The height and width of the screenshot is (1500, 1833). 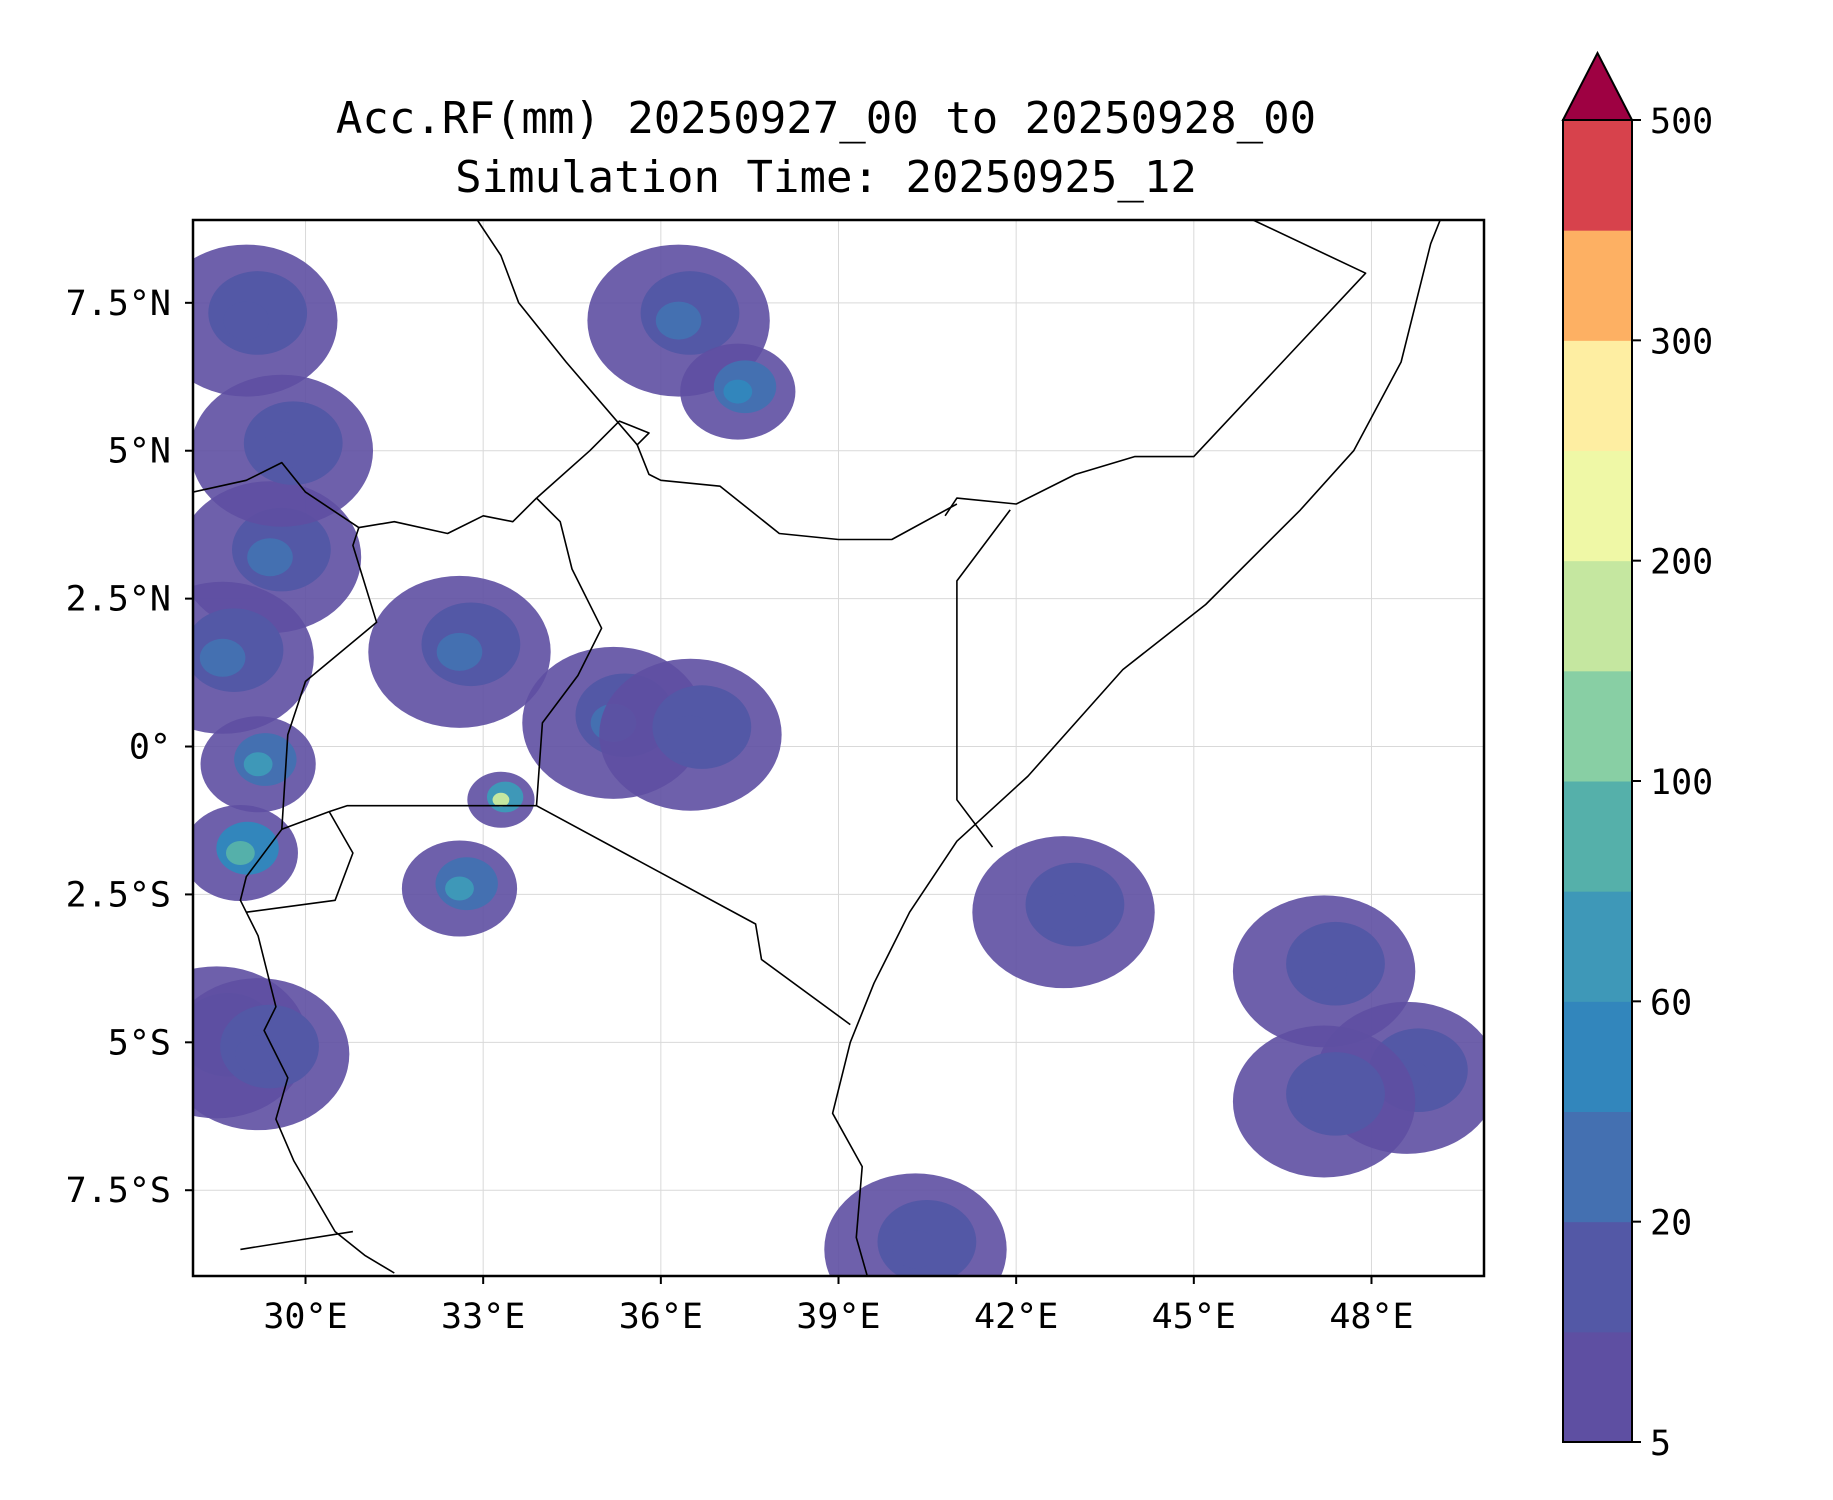 I want to click on colorbar-extend-arrow, so click(x=1597, y=85).